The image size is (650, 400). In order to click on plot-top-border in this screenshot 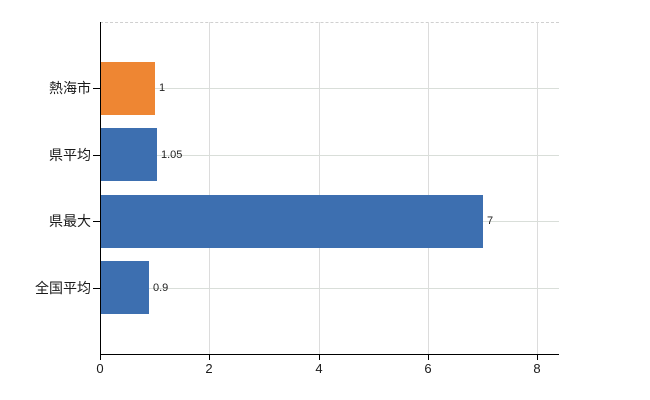, I will do `click(329, 22)`.